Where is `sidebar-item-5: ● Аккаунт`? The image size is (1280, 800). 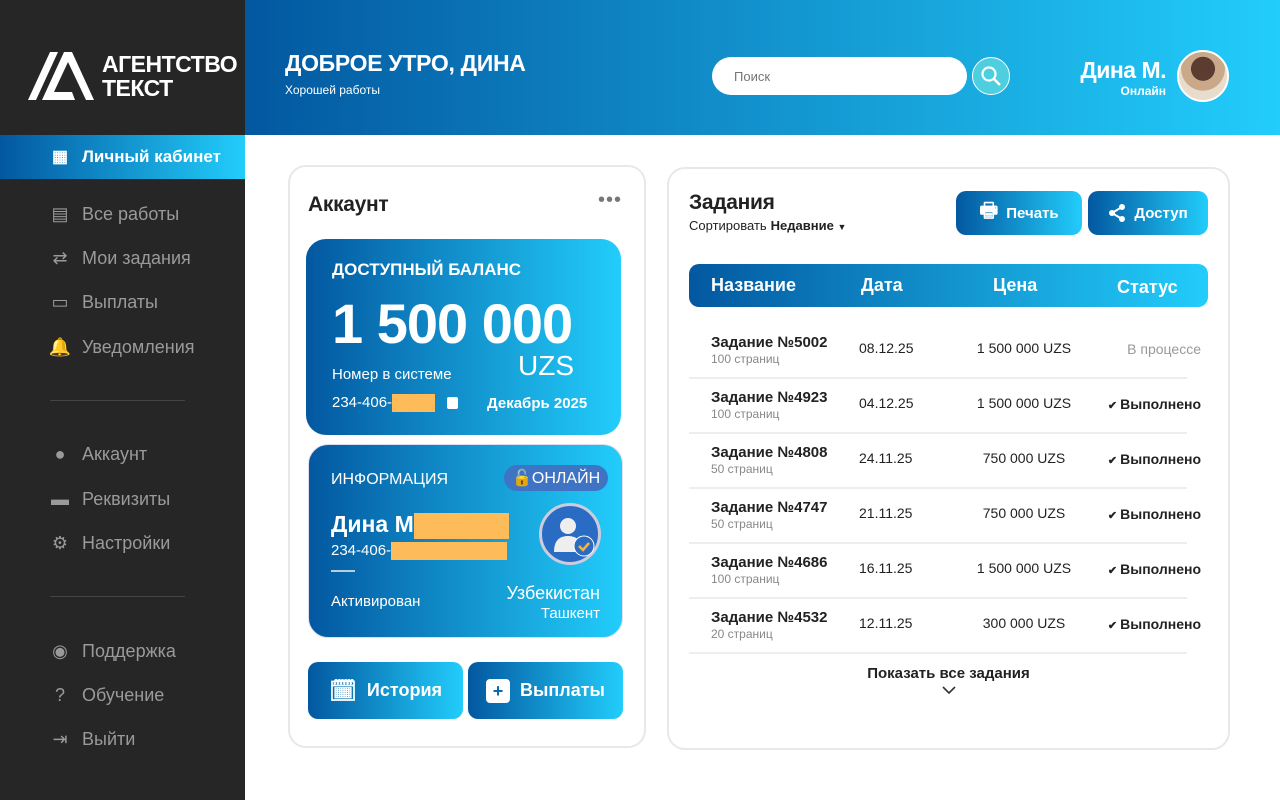 sidebar-item-5: ● Аккаунт is located at coordinates (122, 454).